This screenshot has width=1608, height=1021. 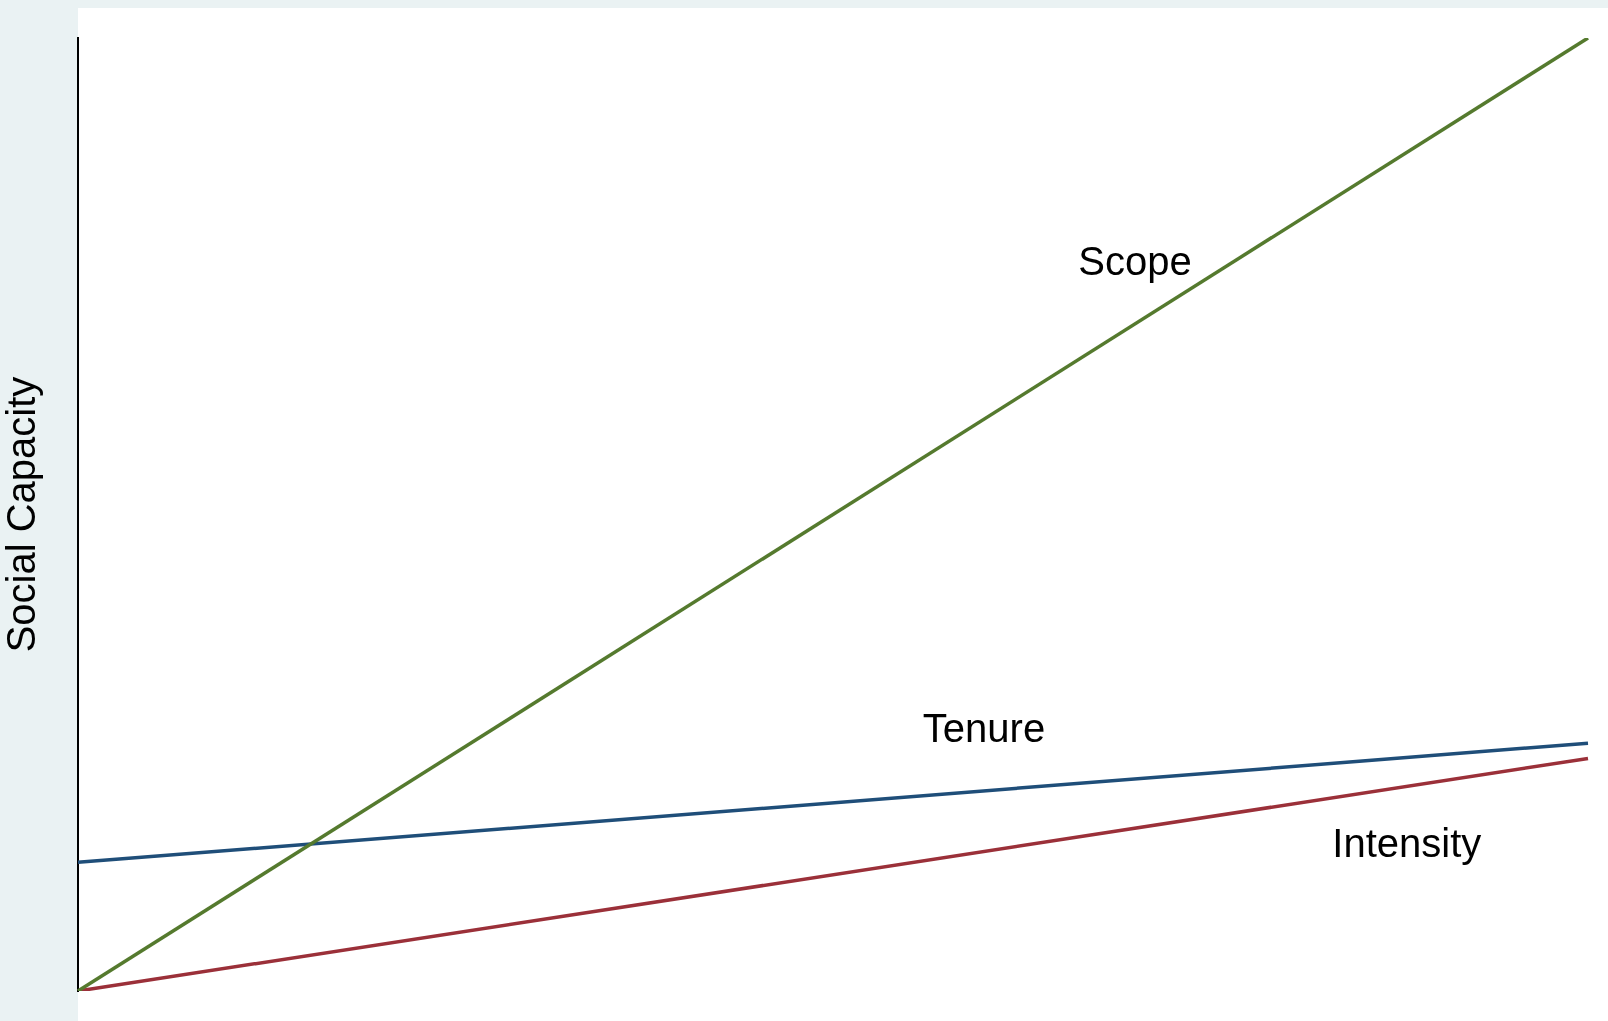 I want to click on y-axis-title: Social Capacity, so click(x=22, y=514).